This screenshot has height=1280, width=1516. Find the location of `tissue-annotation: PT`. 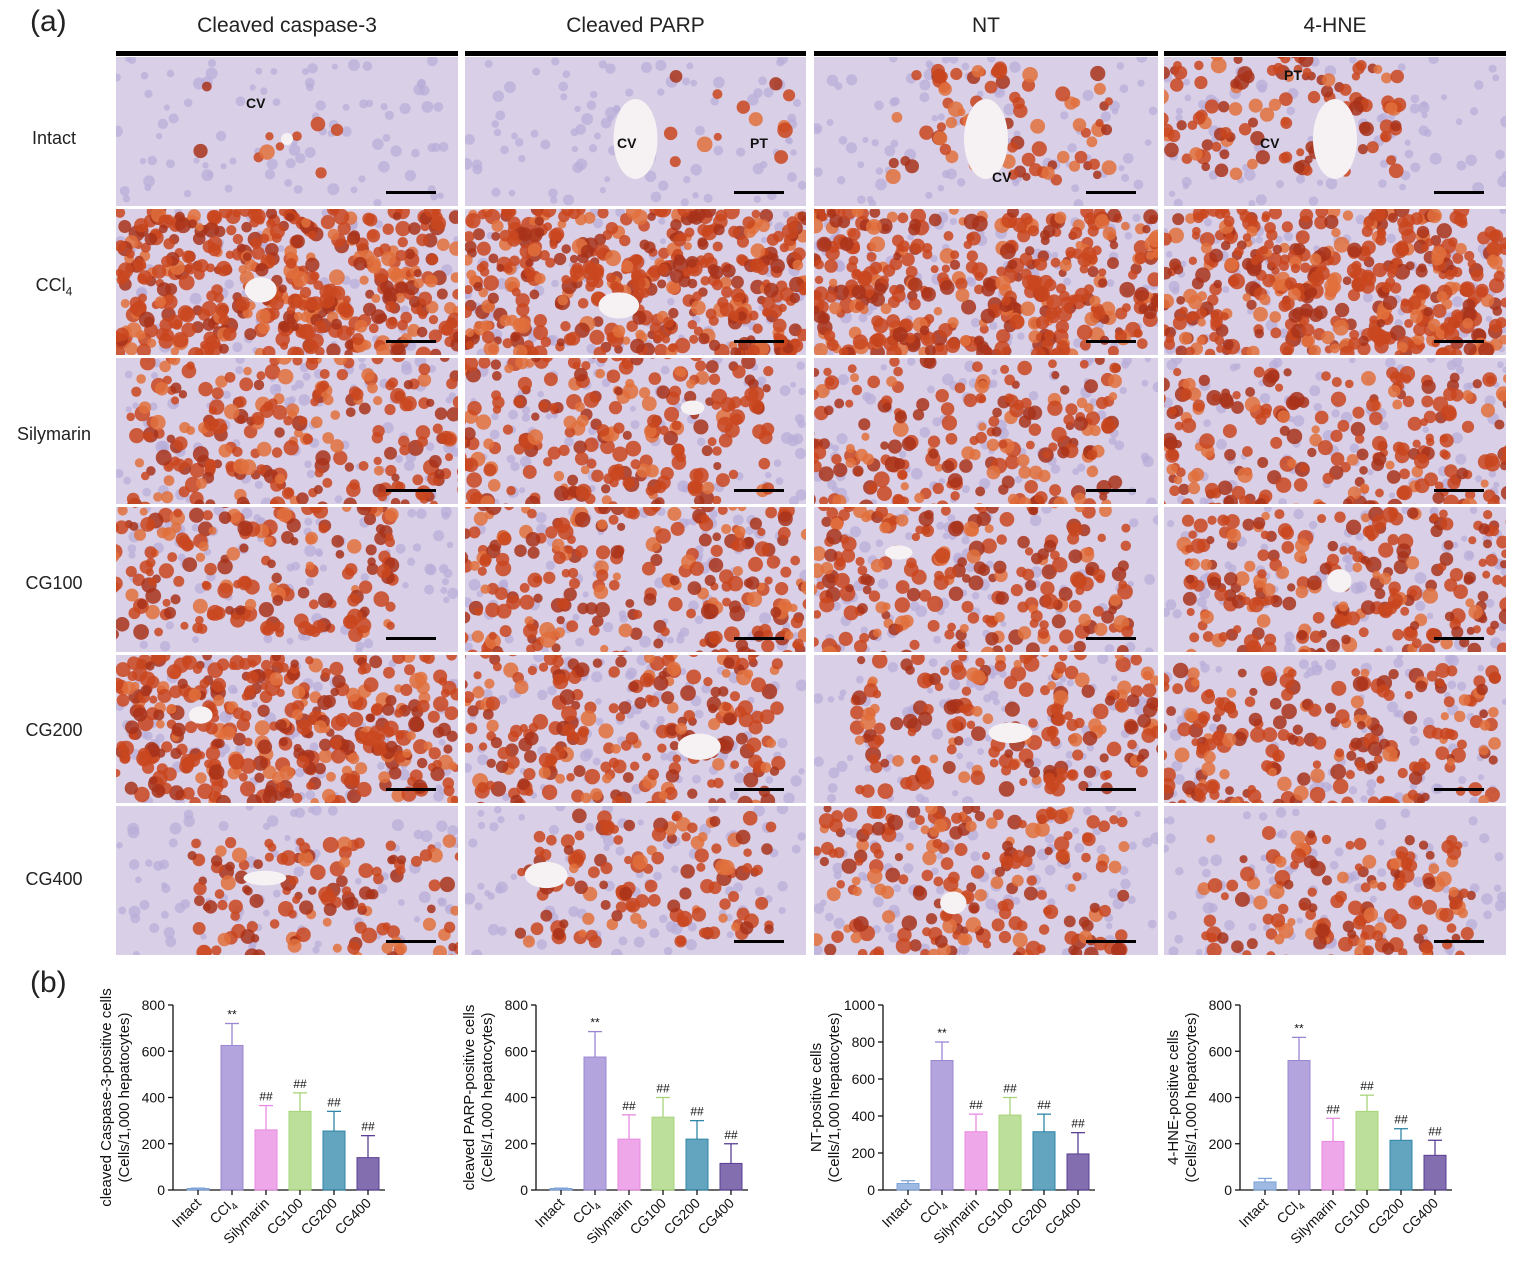

tissue-annotation: PT is located at coordinates (1293, 75).